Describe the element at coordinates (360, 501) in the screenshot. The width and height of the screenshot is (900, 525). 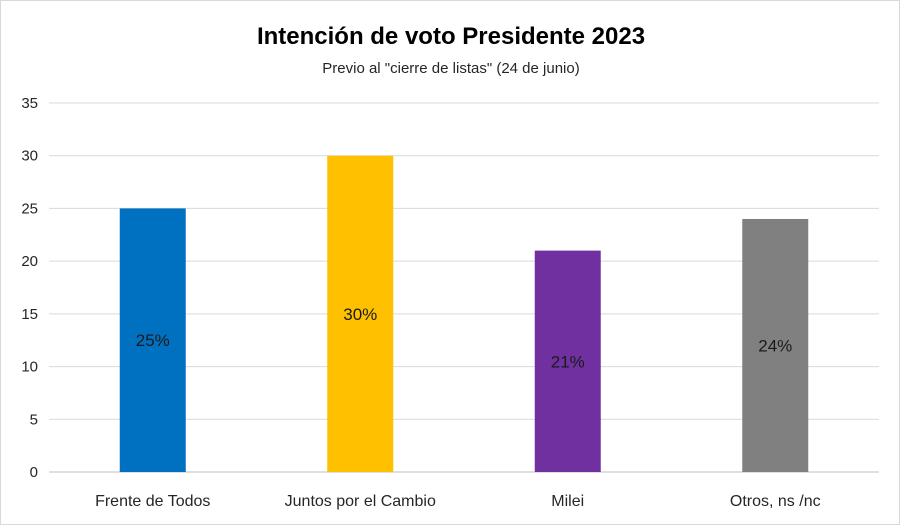
I see `category-label: Juntos por el Cambio` at that location.